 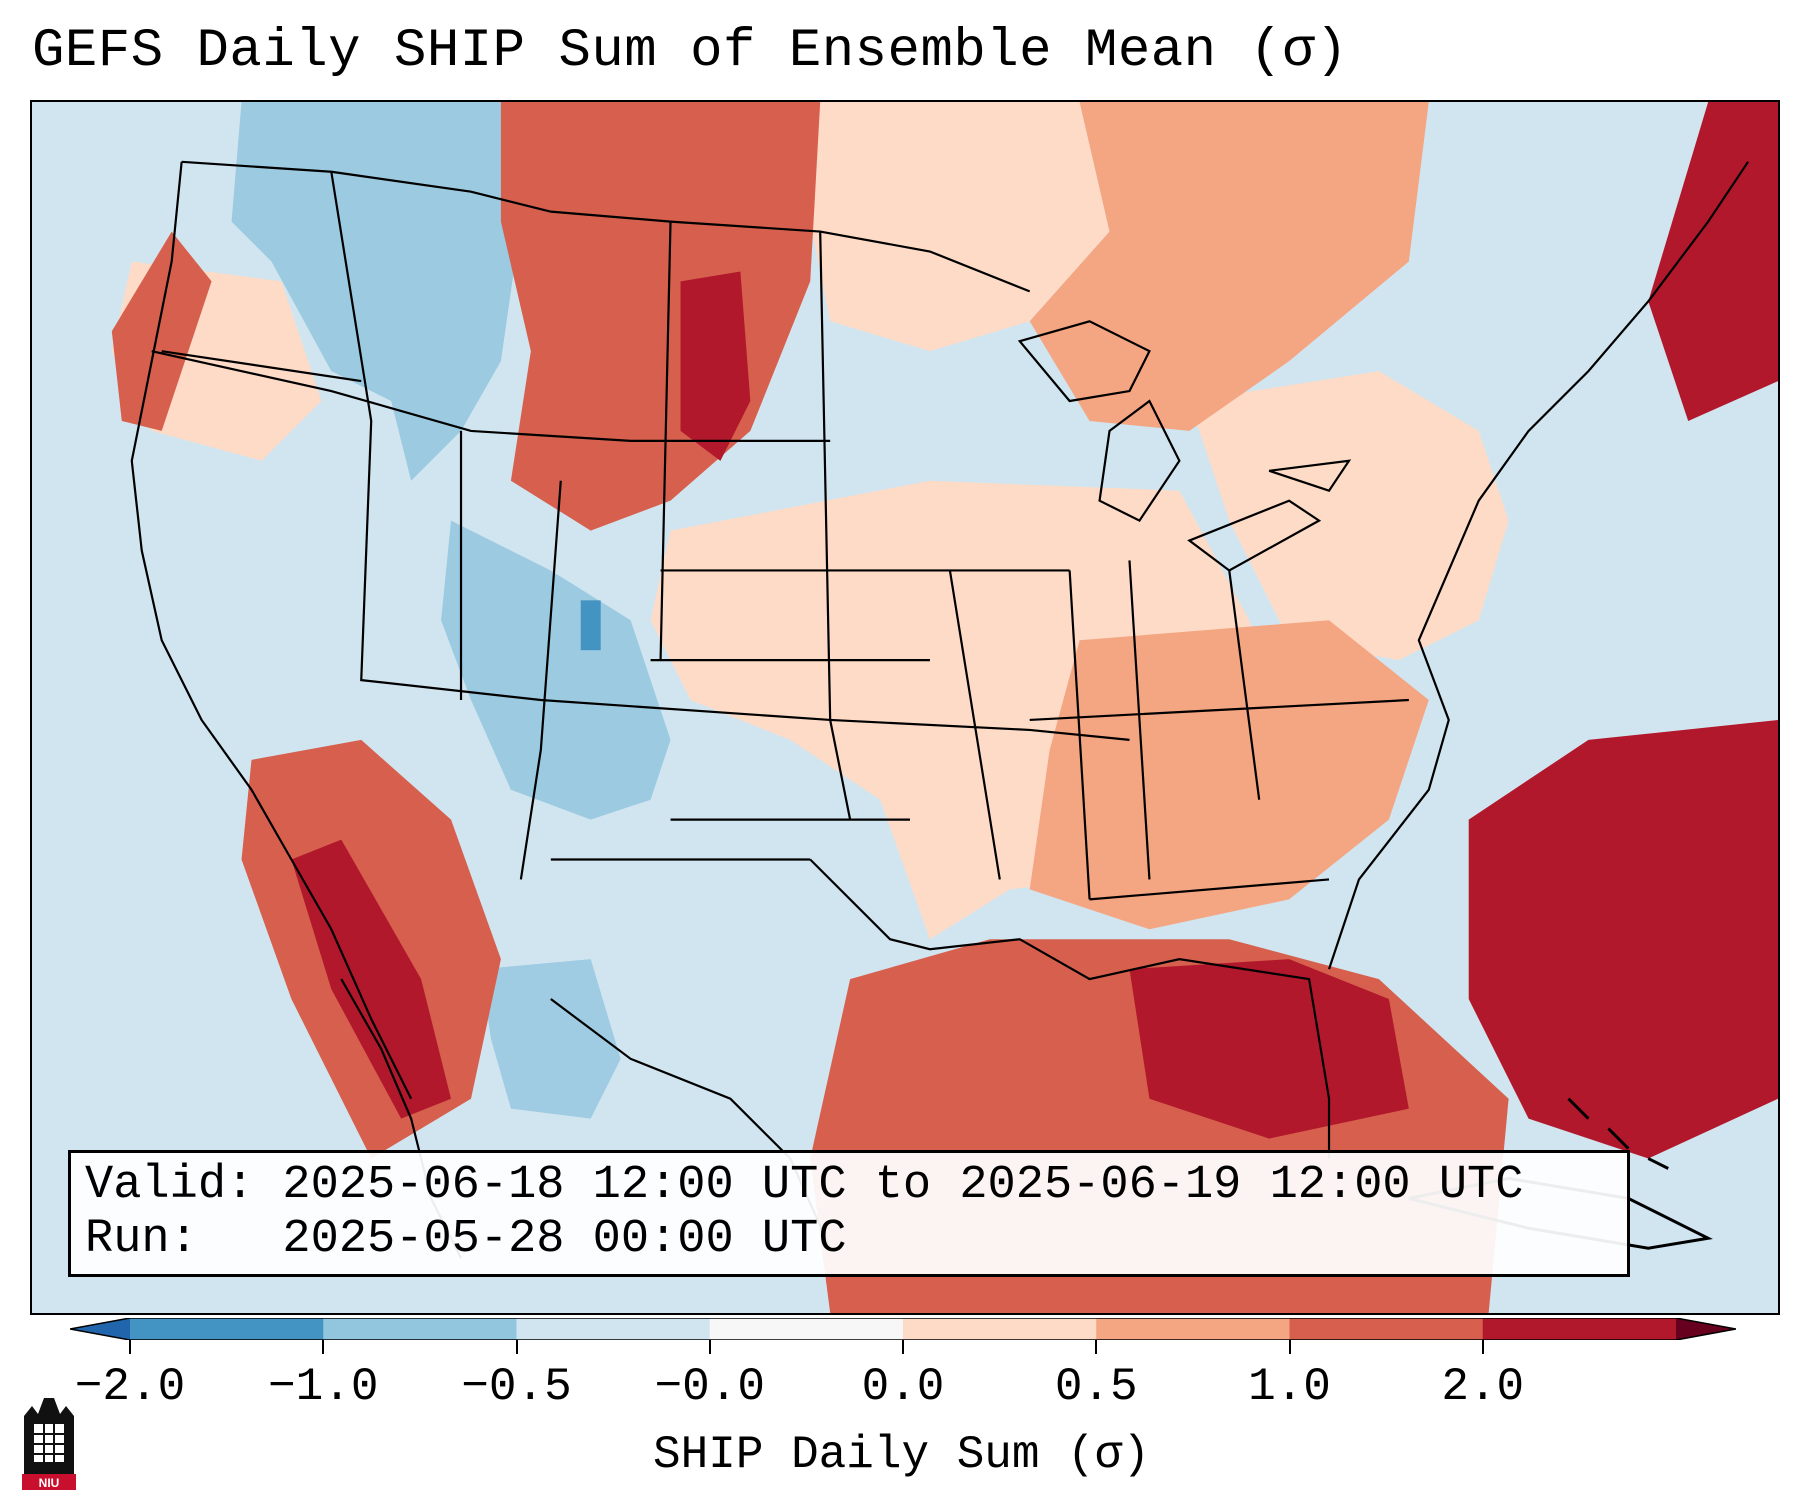 What do you see at coordinates (371, 979) in the screenshot?
I see `baja-dark-red` at bounding box center [371, 979].